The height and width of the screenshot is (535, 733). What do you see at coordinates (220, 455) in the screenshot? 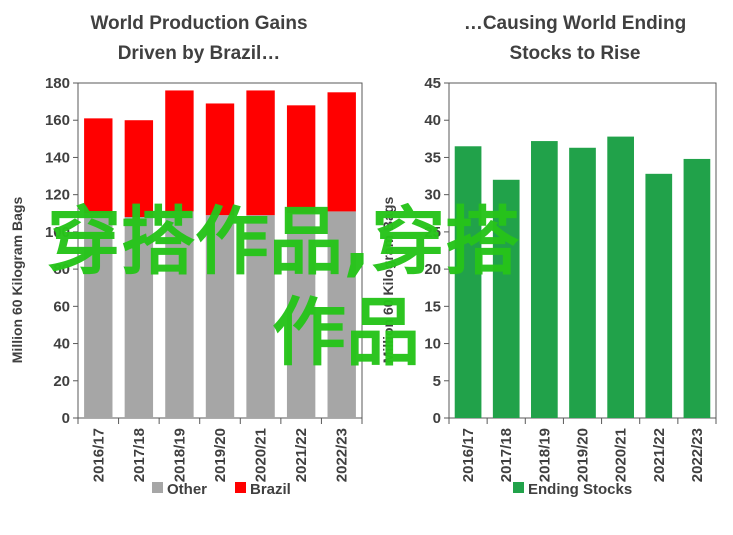
I see `left-chart-x-tick-label: 2019/20` at bounding box center [220, 455].